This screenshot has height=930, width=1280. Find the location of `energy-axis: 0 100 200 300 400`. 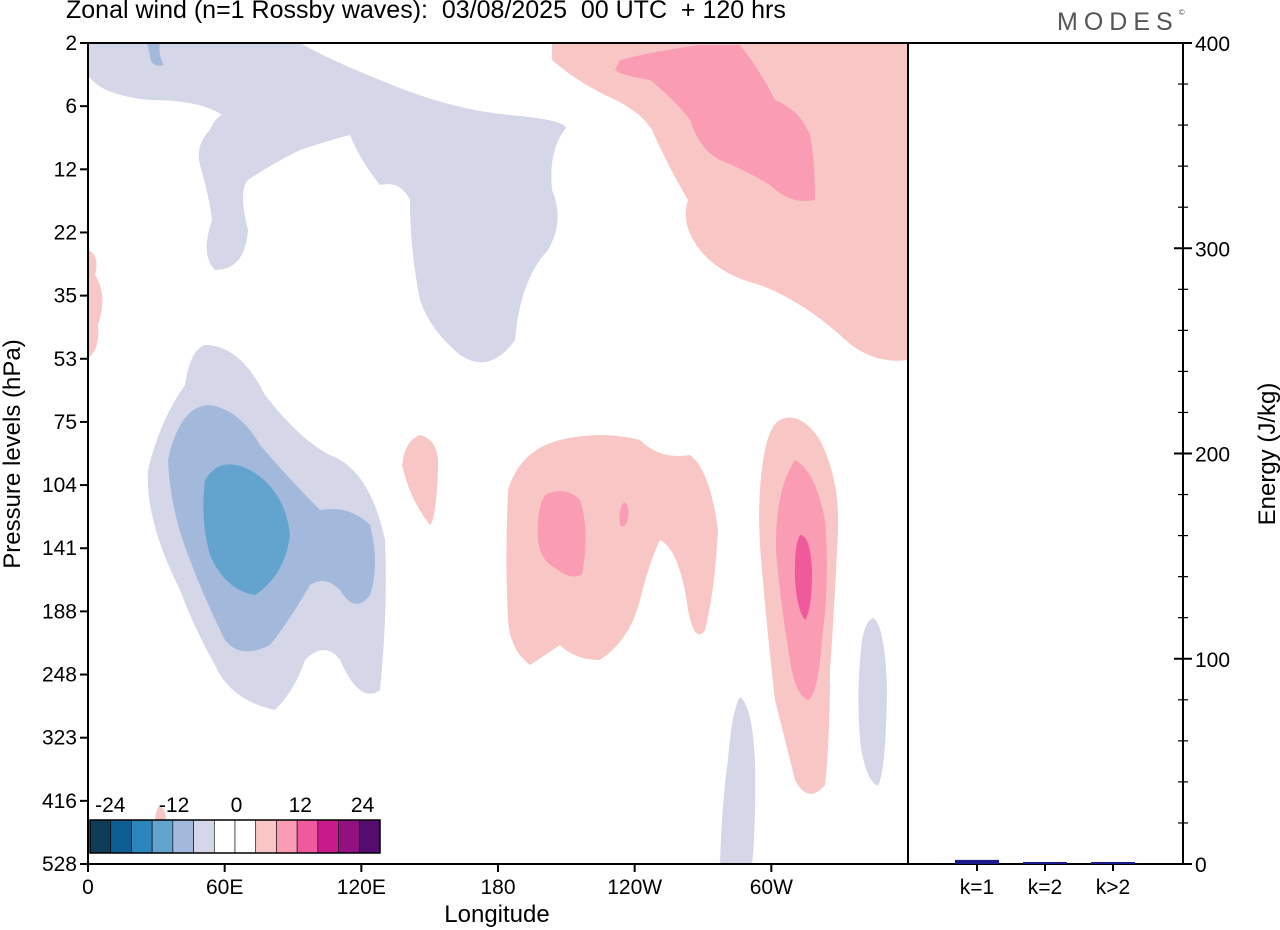

energy-axis: 0 100 200 300 400 is located at coordinates (1202, 455).